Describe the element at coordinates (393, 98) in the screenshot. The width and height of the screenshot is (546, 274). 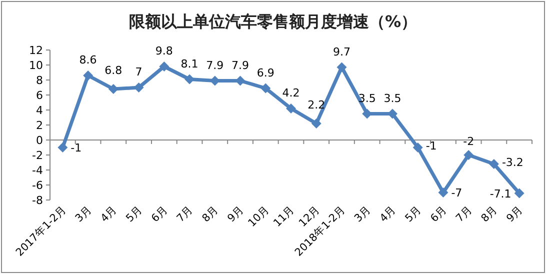
I see `data-label: 3.5` at that location.